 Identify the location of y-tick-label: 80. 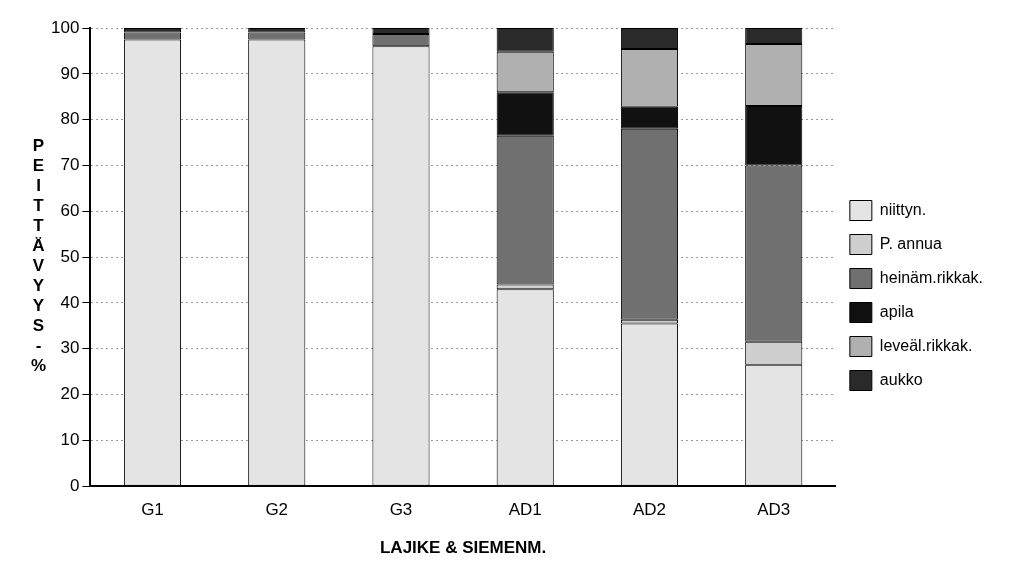
(70, 119).